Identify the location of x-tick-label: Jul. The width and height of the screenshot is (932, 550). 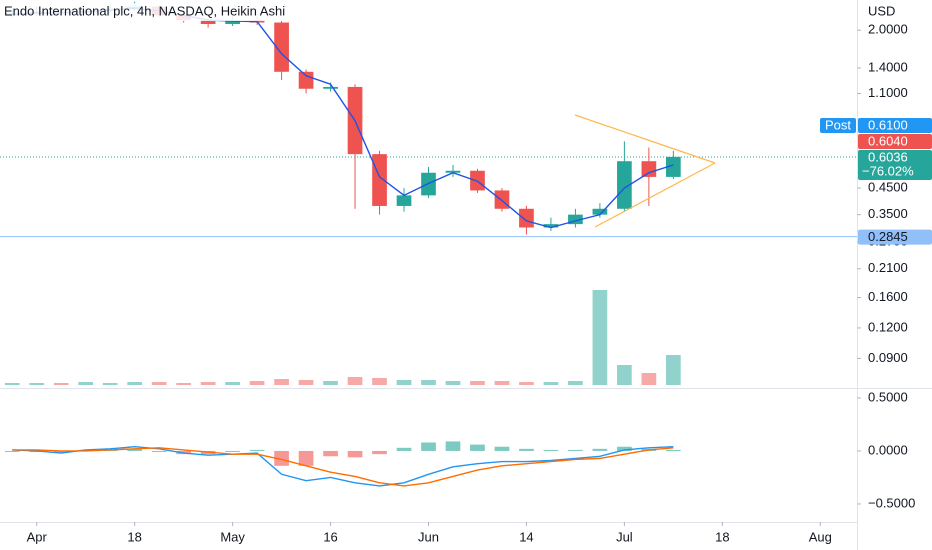
(624, 536).